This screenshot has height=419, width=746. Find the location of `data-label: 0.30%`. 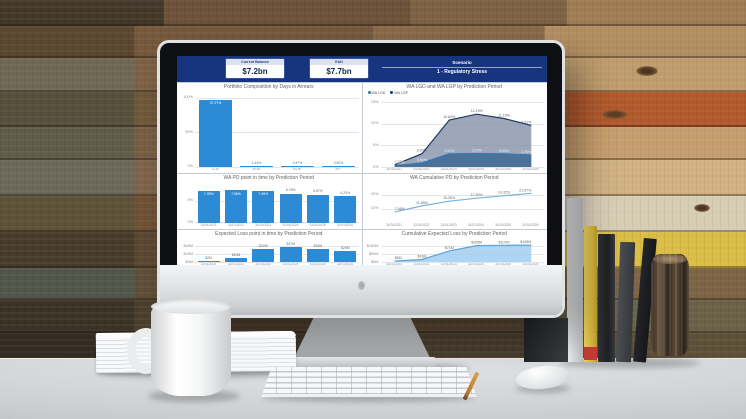

data-label: 0.30% is located at coordinates (399, 163).